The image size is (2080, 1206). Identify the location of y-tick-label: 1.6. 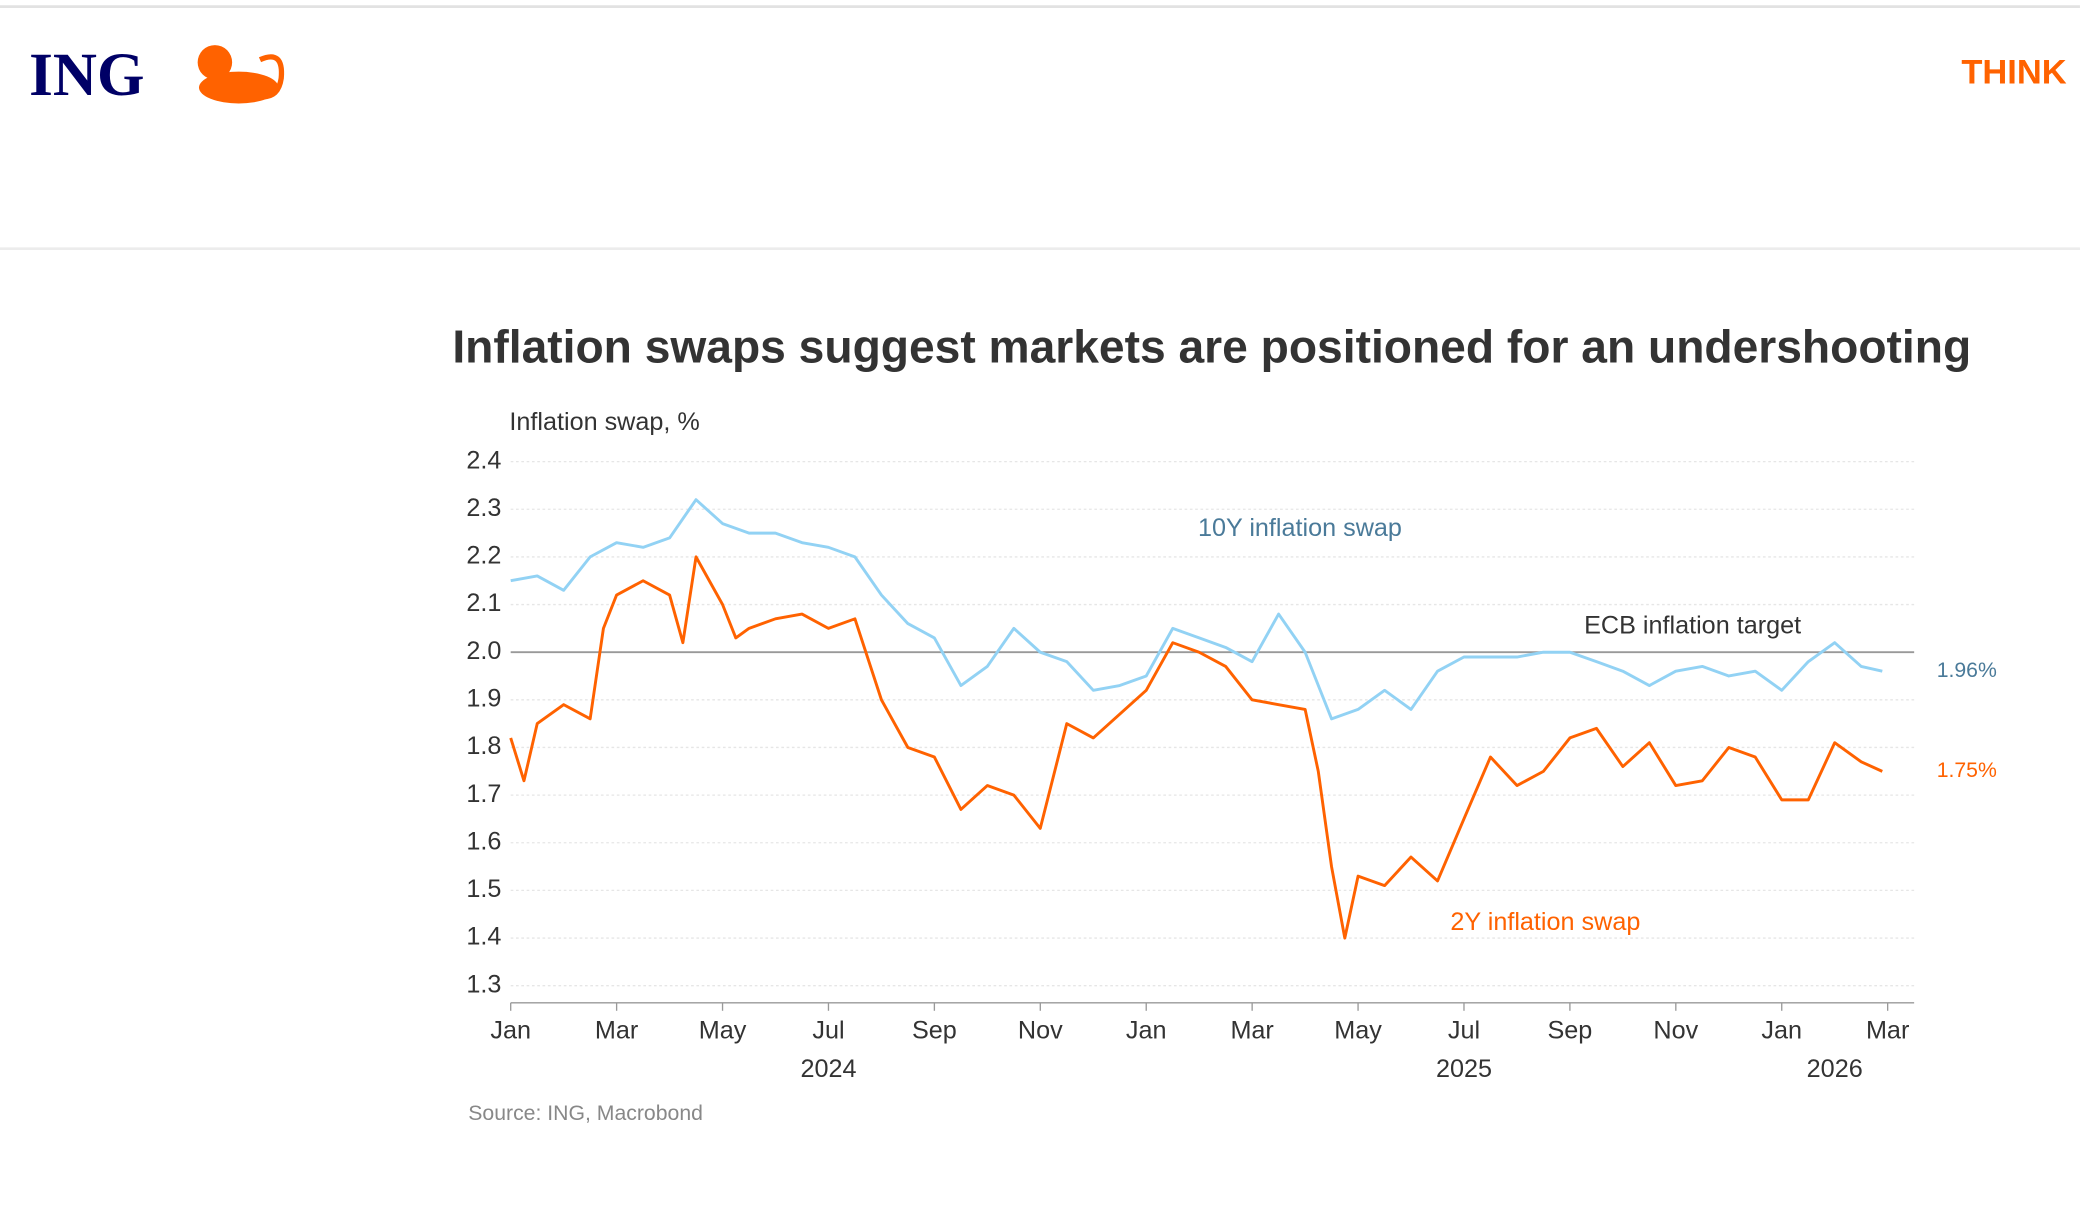
(483, 841).